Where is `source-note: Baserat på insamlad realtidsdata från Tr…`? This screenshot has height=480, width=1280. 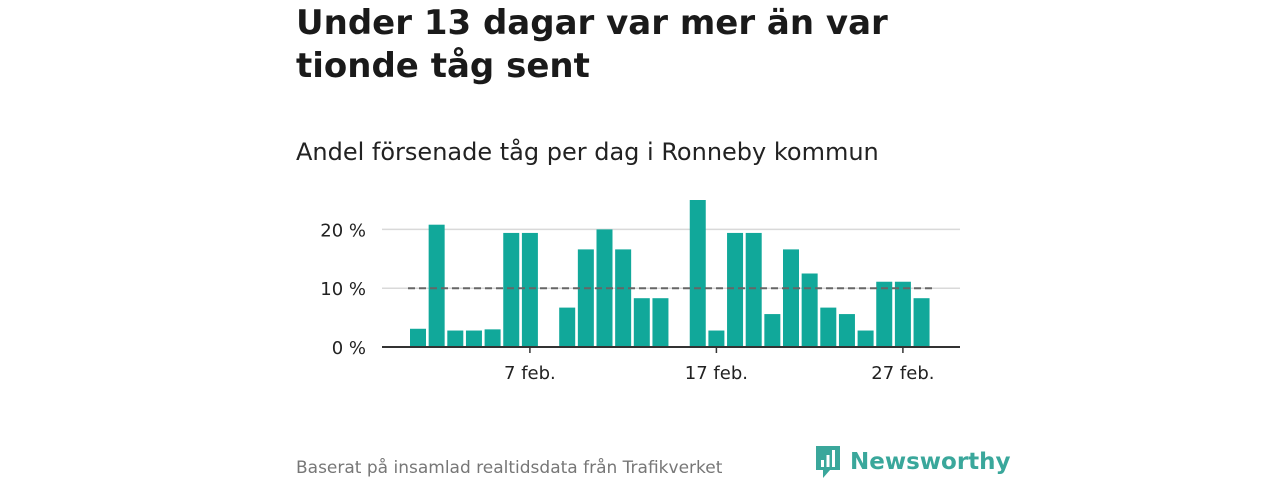 source-note: Baserat på insamlad realtidsdata från Tr… is located at coordinates (509, 468).